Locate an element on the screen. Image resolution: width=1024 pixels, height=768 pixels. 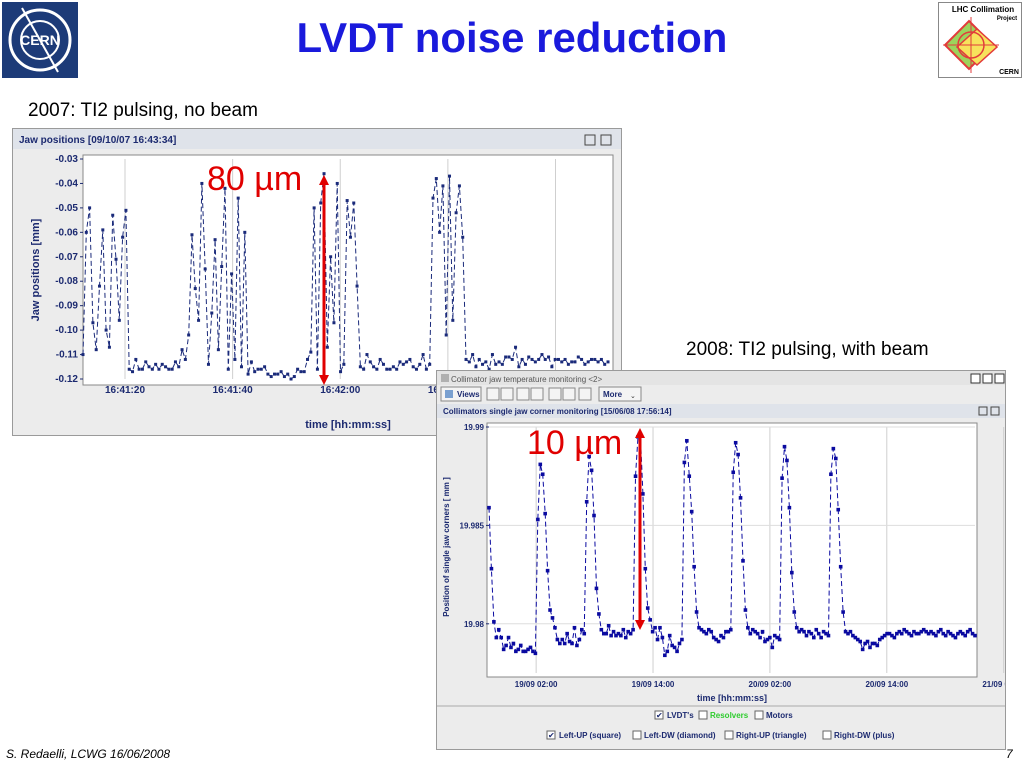
more-button is located at coordinates (620, 394).